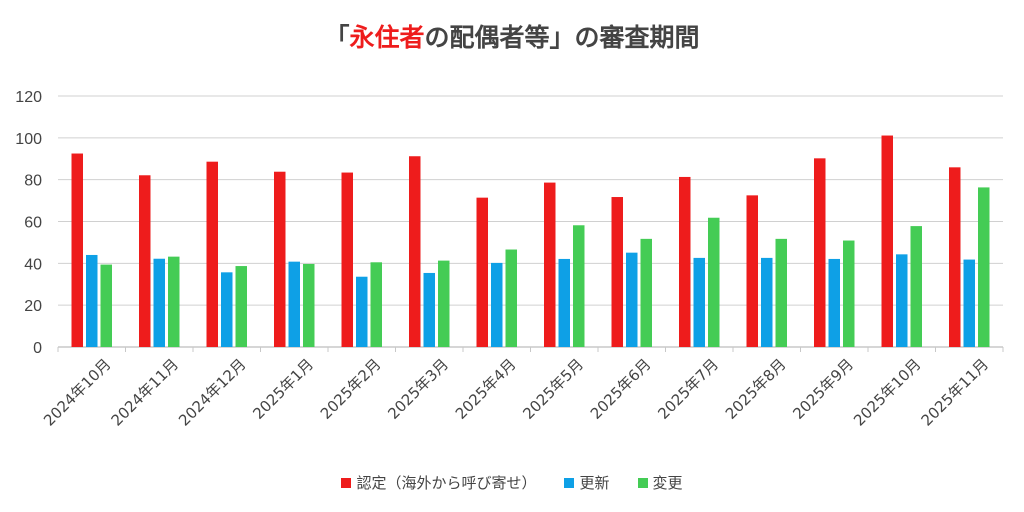 Image resolution: width=1024 pixels, height=512 pixels. I want to click on title-highlight: 永住者, so click(387, 37).